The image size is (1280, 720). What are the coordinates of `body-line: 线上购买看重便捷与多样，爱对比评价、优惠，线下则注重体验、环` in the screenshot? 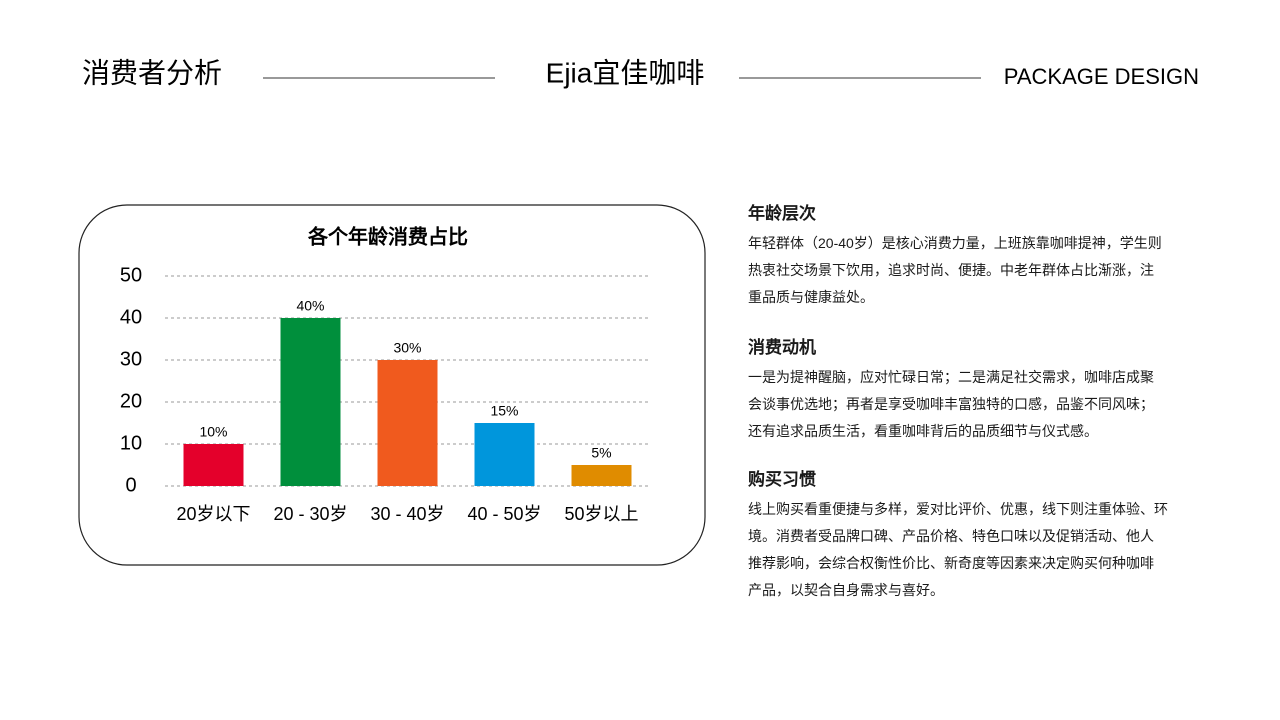 It's located at (958, 509).